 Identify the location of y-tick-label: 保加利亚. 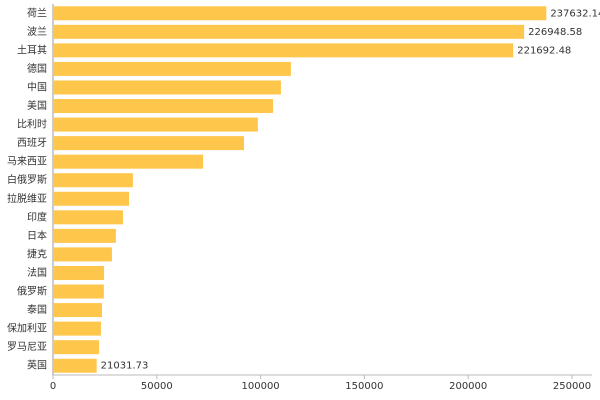
(27, 328).